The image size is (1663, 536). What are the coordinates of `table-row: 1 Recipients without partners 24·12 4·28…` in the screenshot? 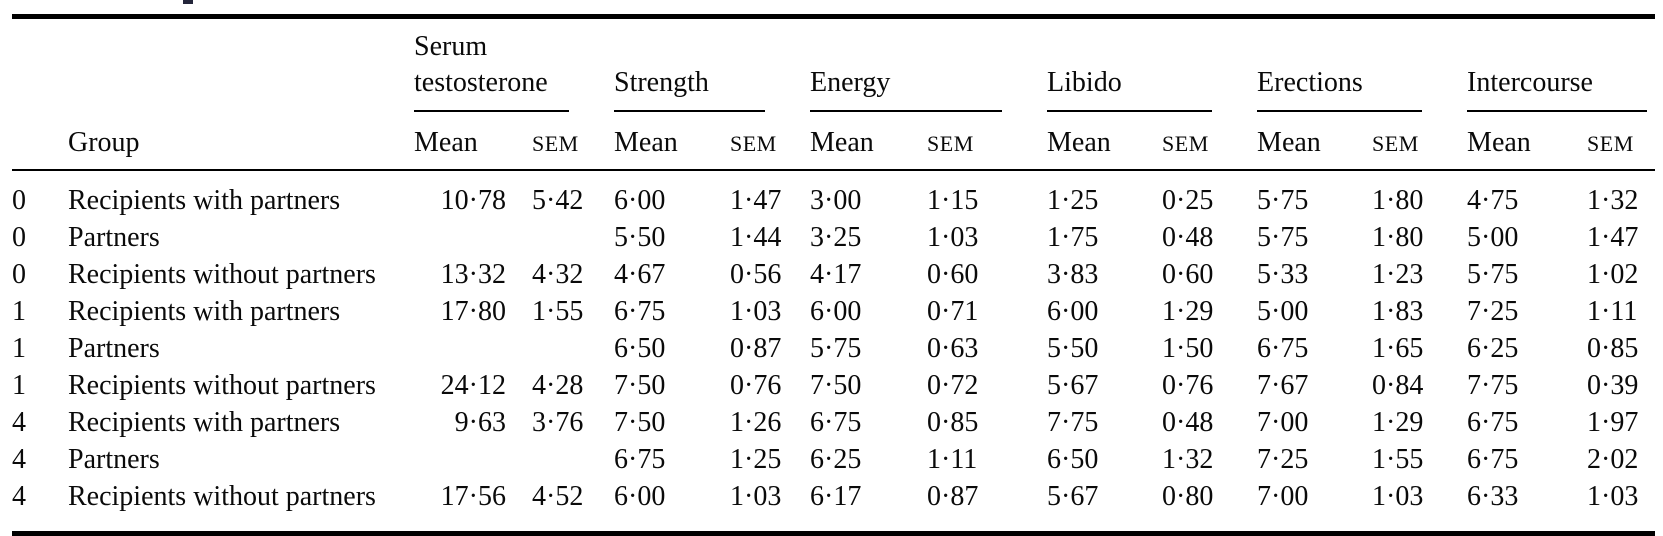 It's located at (833, 385).